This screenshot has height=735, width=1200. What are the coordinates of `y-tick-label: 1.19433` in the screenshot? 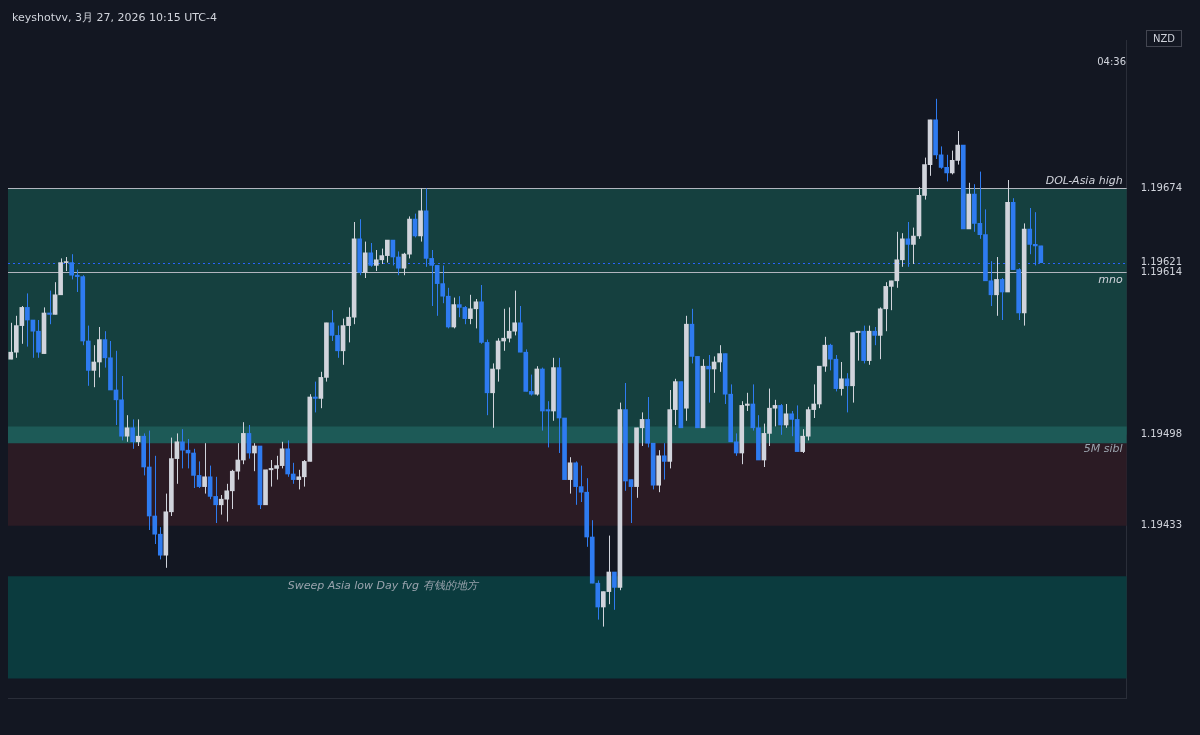 It's located at (1161, 525).